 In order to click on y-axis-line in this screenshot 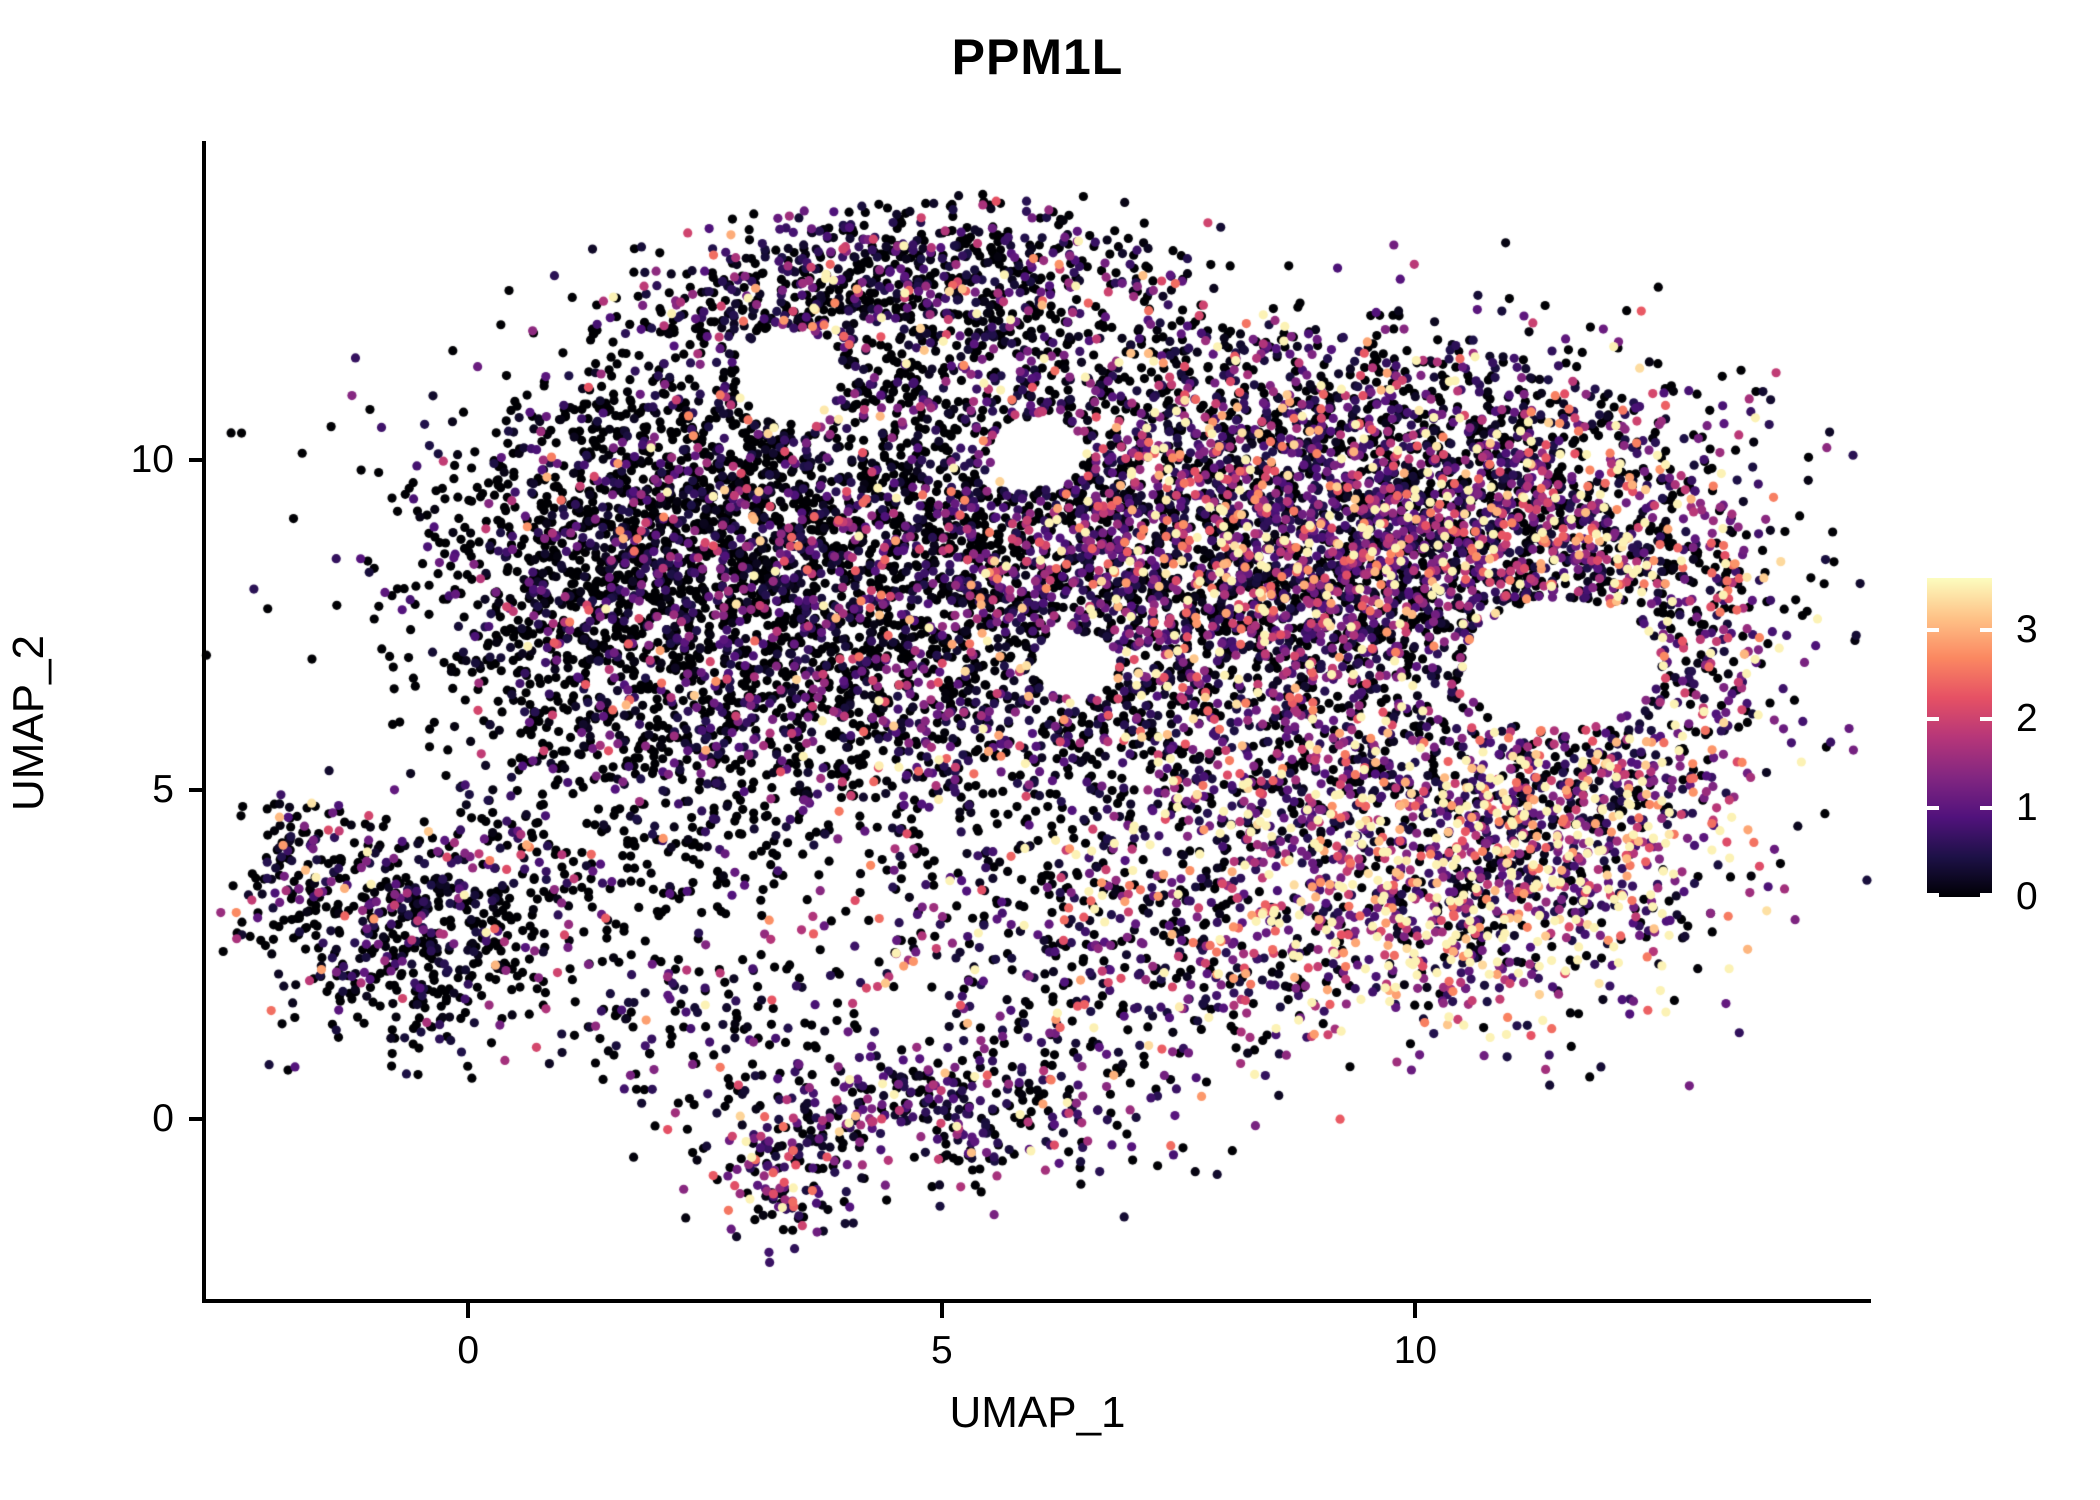, I will do `click(204, 722)`.